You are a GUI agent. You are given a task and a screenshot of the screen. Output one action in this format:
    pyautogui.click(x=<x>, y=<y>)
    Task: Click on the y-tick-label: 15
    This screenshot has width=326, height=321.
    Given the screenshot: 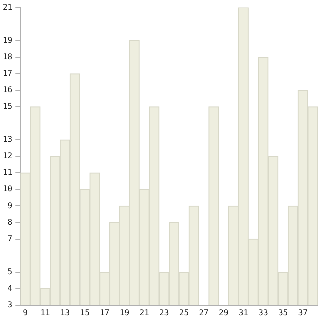 What is the action you would take?
    pyautogui.click(x=7, y=107)
    